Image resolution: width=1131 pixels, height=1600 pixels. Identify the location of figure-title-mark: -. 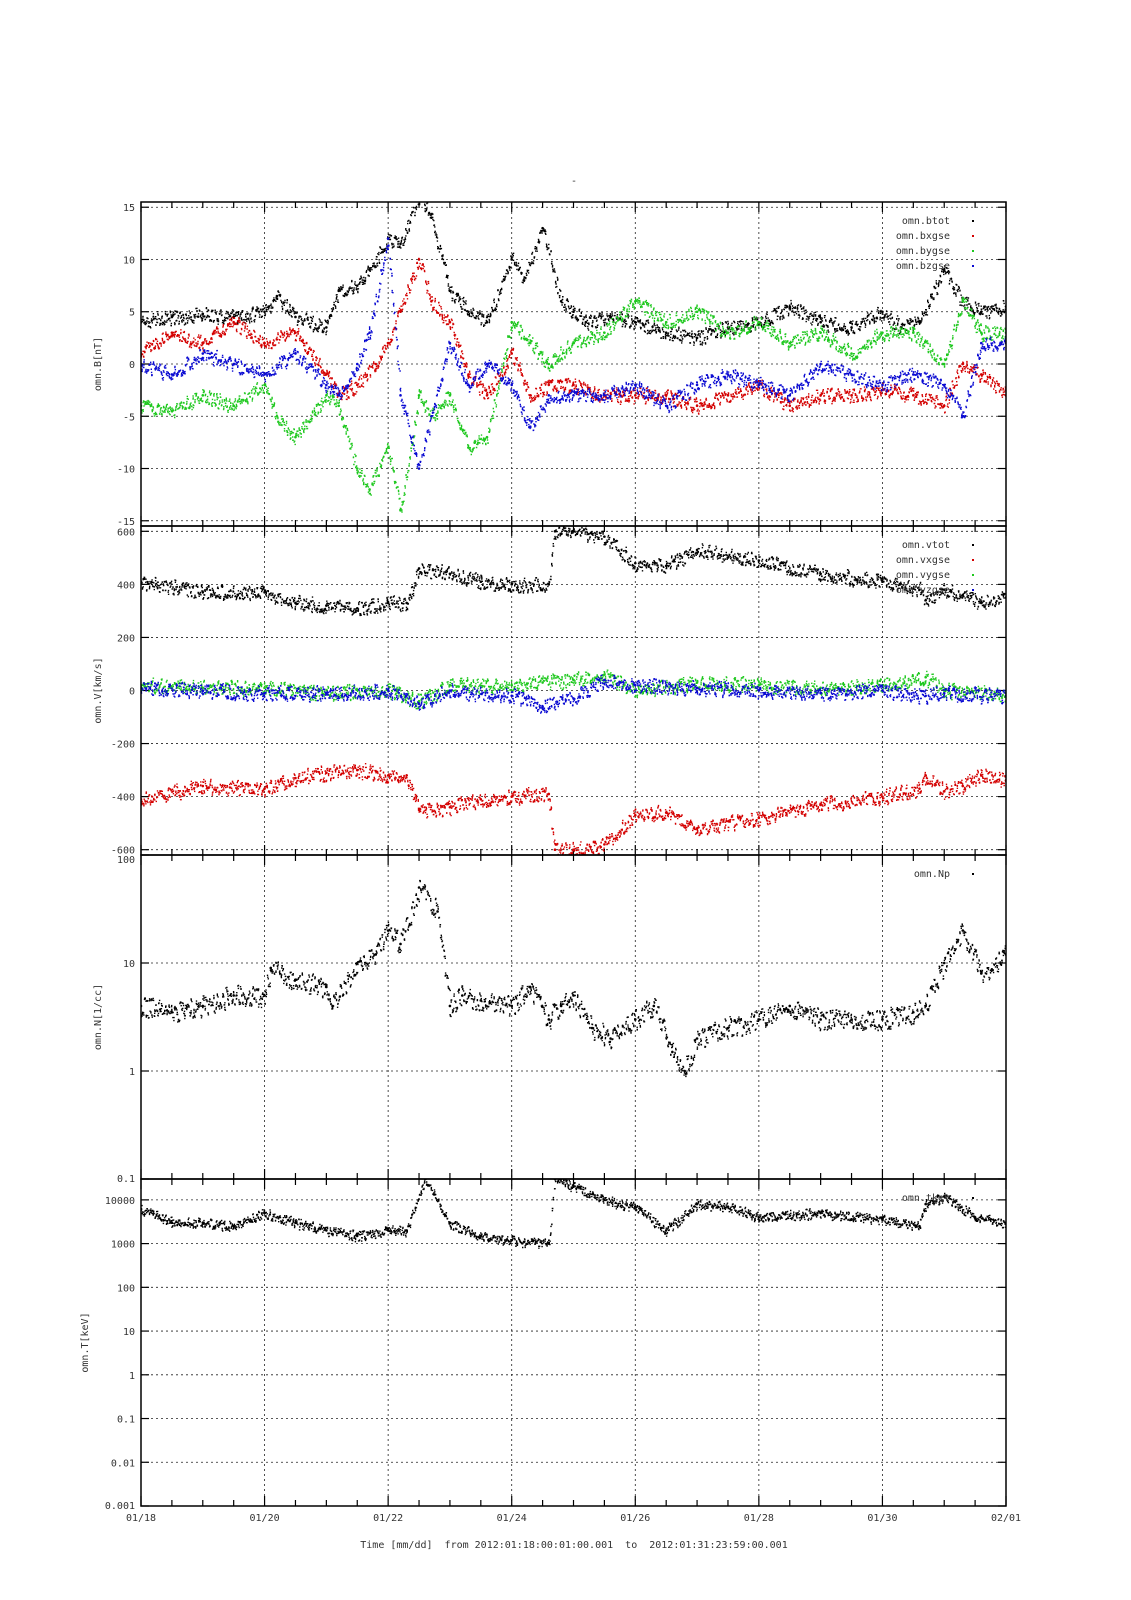
(574, 181).